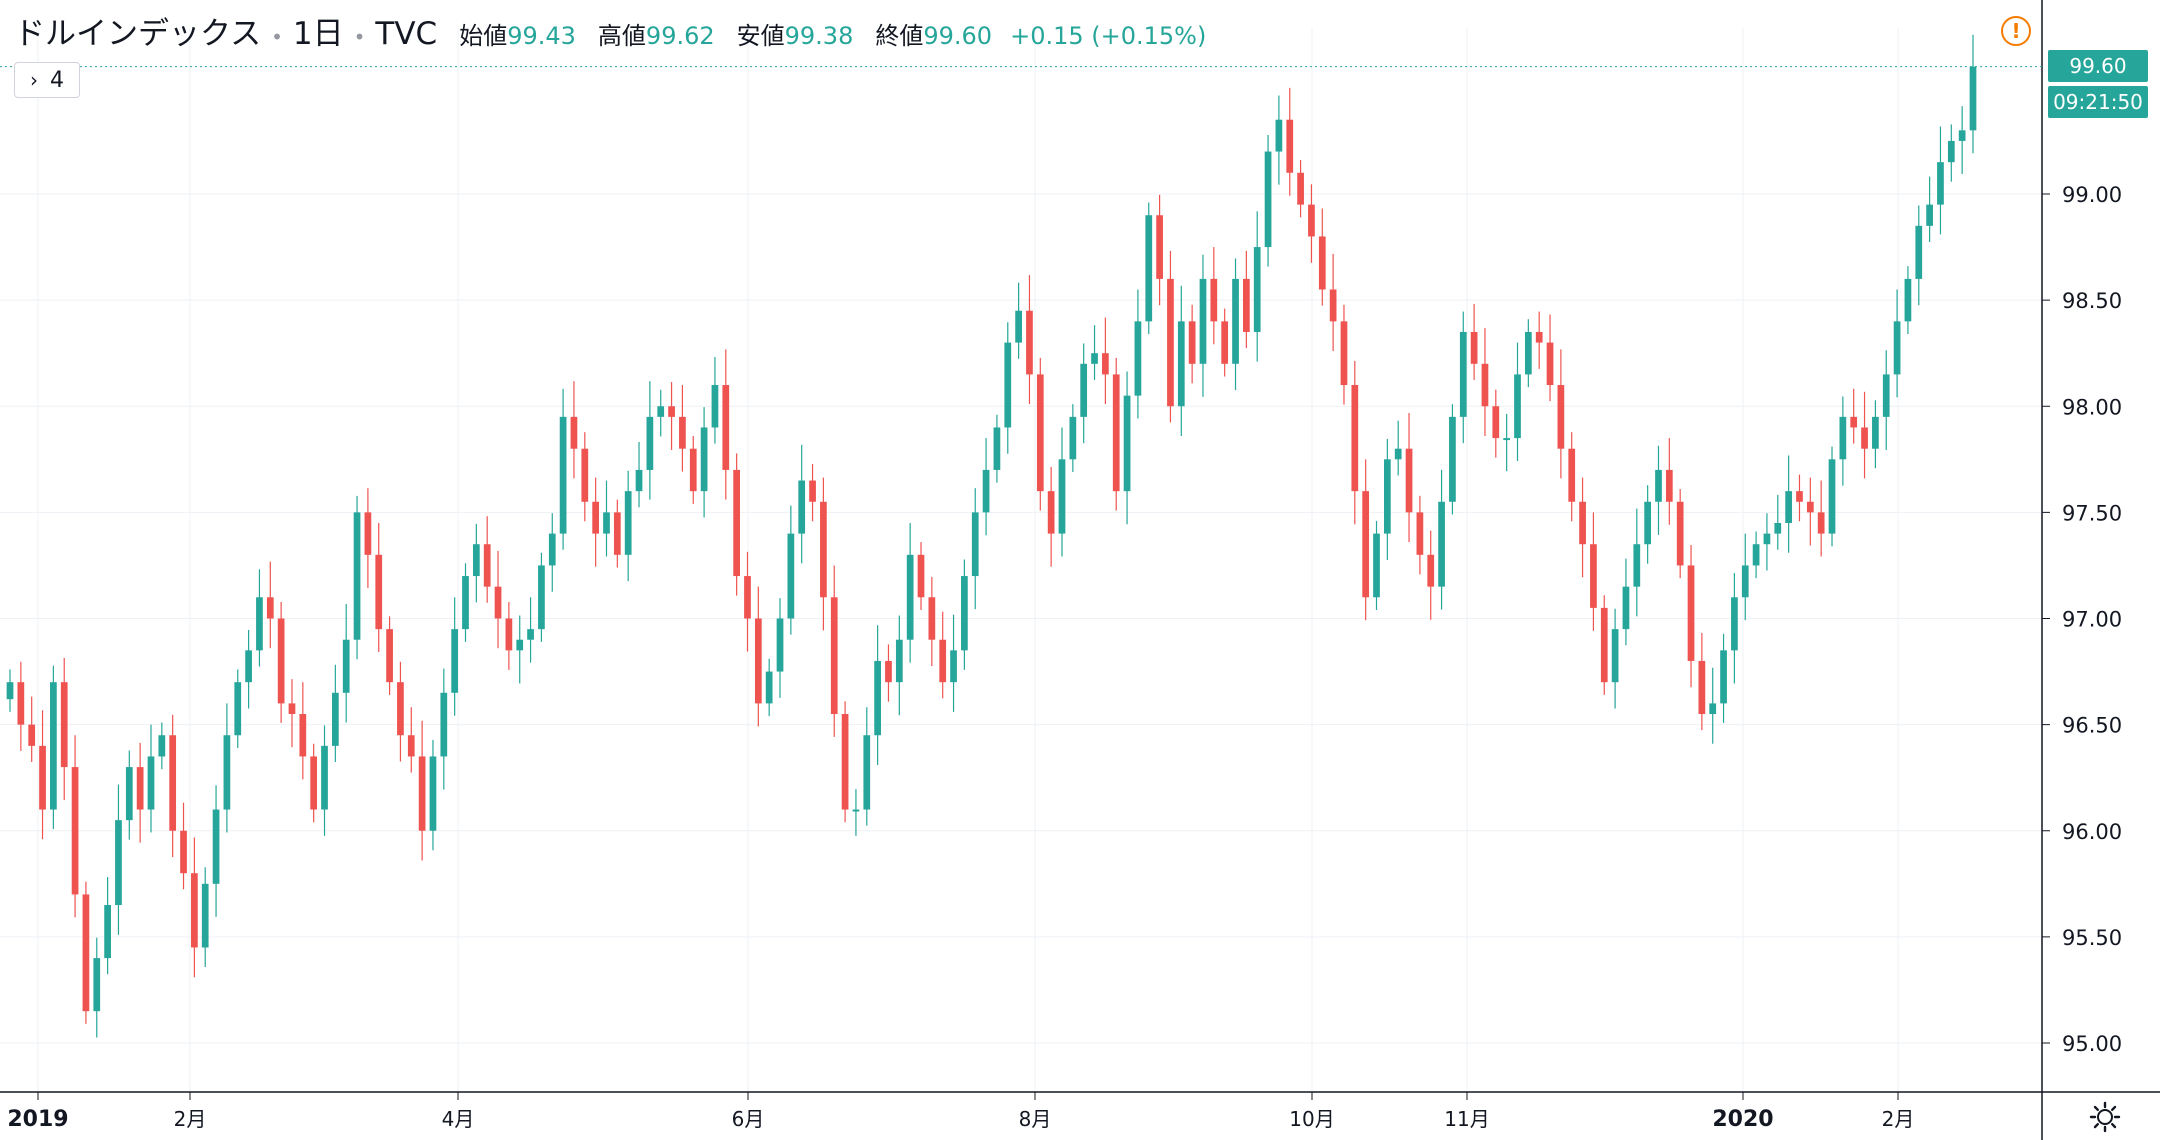  Describe the element at coordinates (958, 36) in the screenshot. I see `close-value: 99.60` at that location.